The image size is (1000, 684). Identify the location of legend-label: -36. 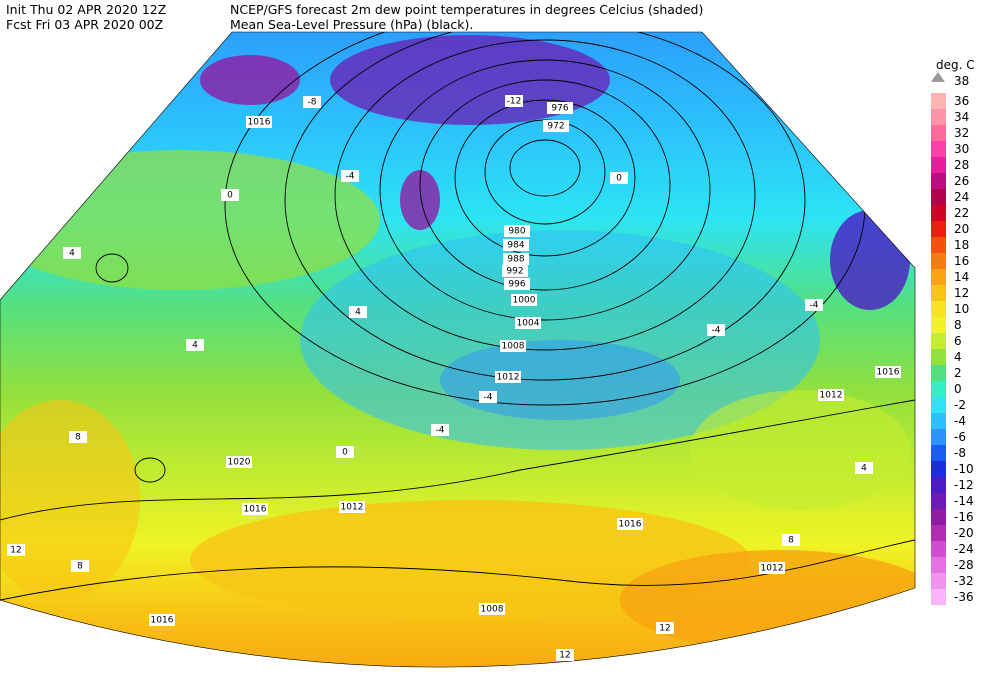
(964, 597).